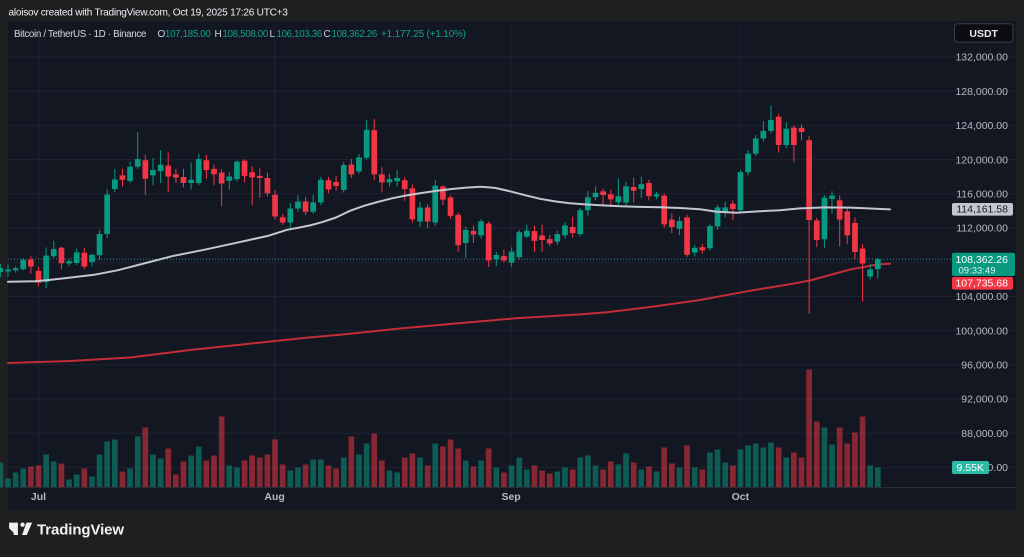 The width and height of the screenshot is (1024, 557). I want to click on svg-text: Aug, so click(274, 497).